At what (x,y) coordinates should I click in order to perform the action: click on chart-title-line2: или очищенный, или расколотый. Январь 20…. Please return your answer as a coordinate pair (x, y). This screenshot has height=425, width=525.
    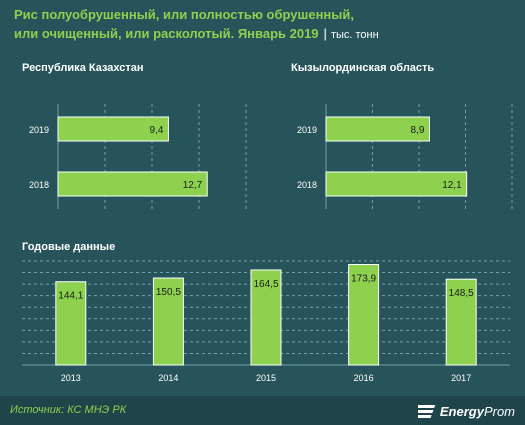
    Looking at the image, I should click on (196, 33).